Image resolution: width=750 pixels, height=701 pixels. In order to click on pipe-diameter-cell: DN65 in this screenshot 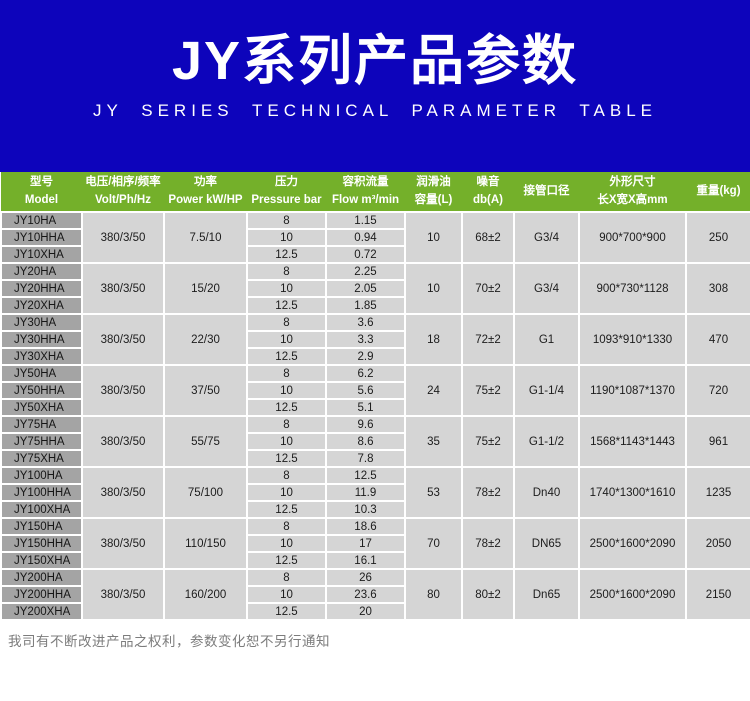, I will do `click(546, 543)`.